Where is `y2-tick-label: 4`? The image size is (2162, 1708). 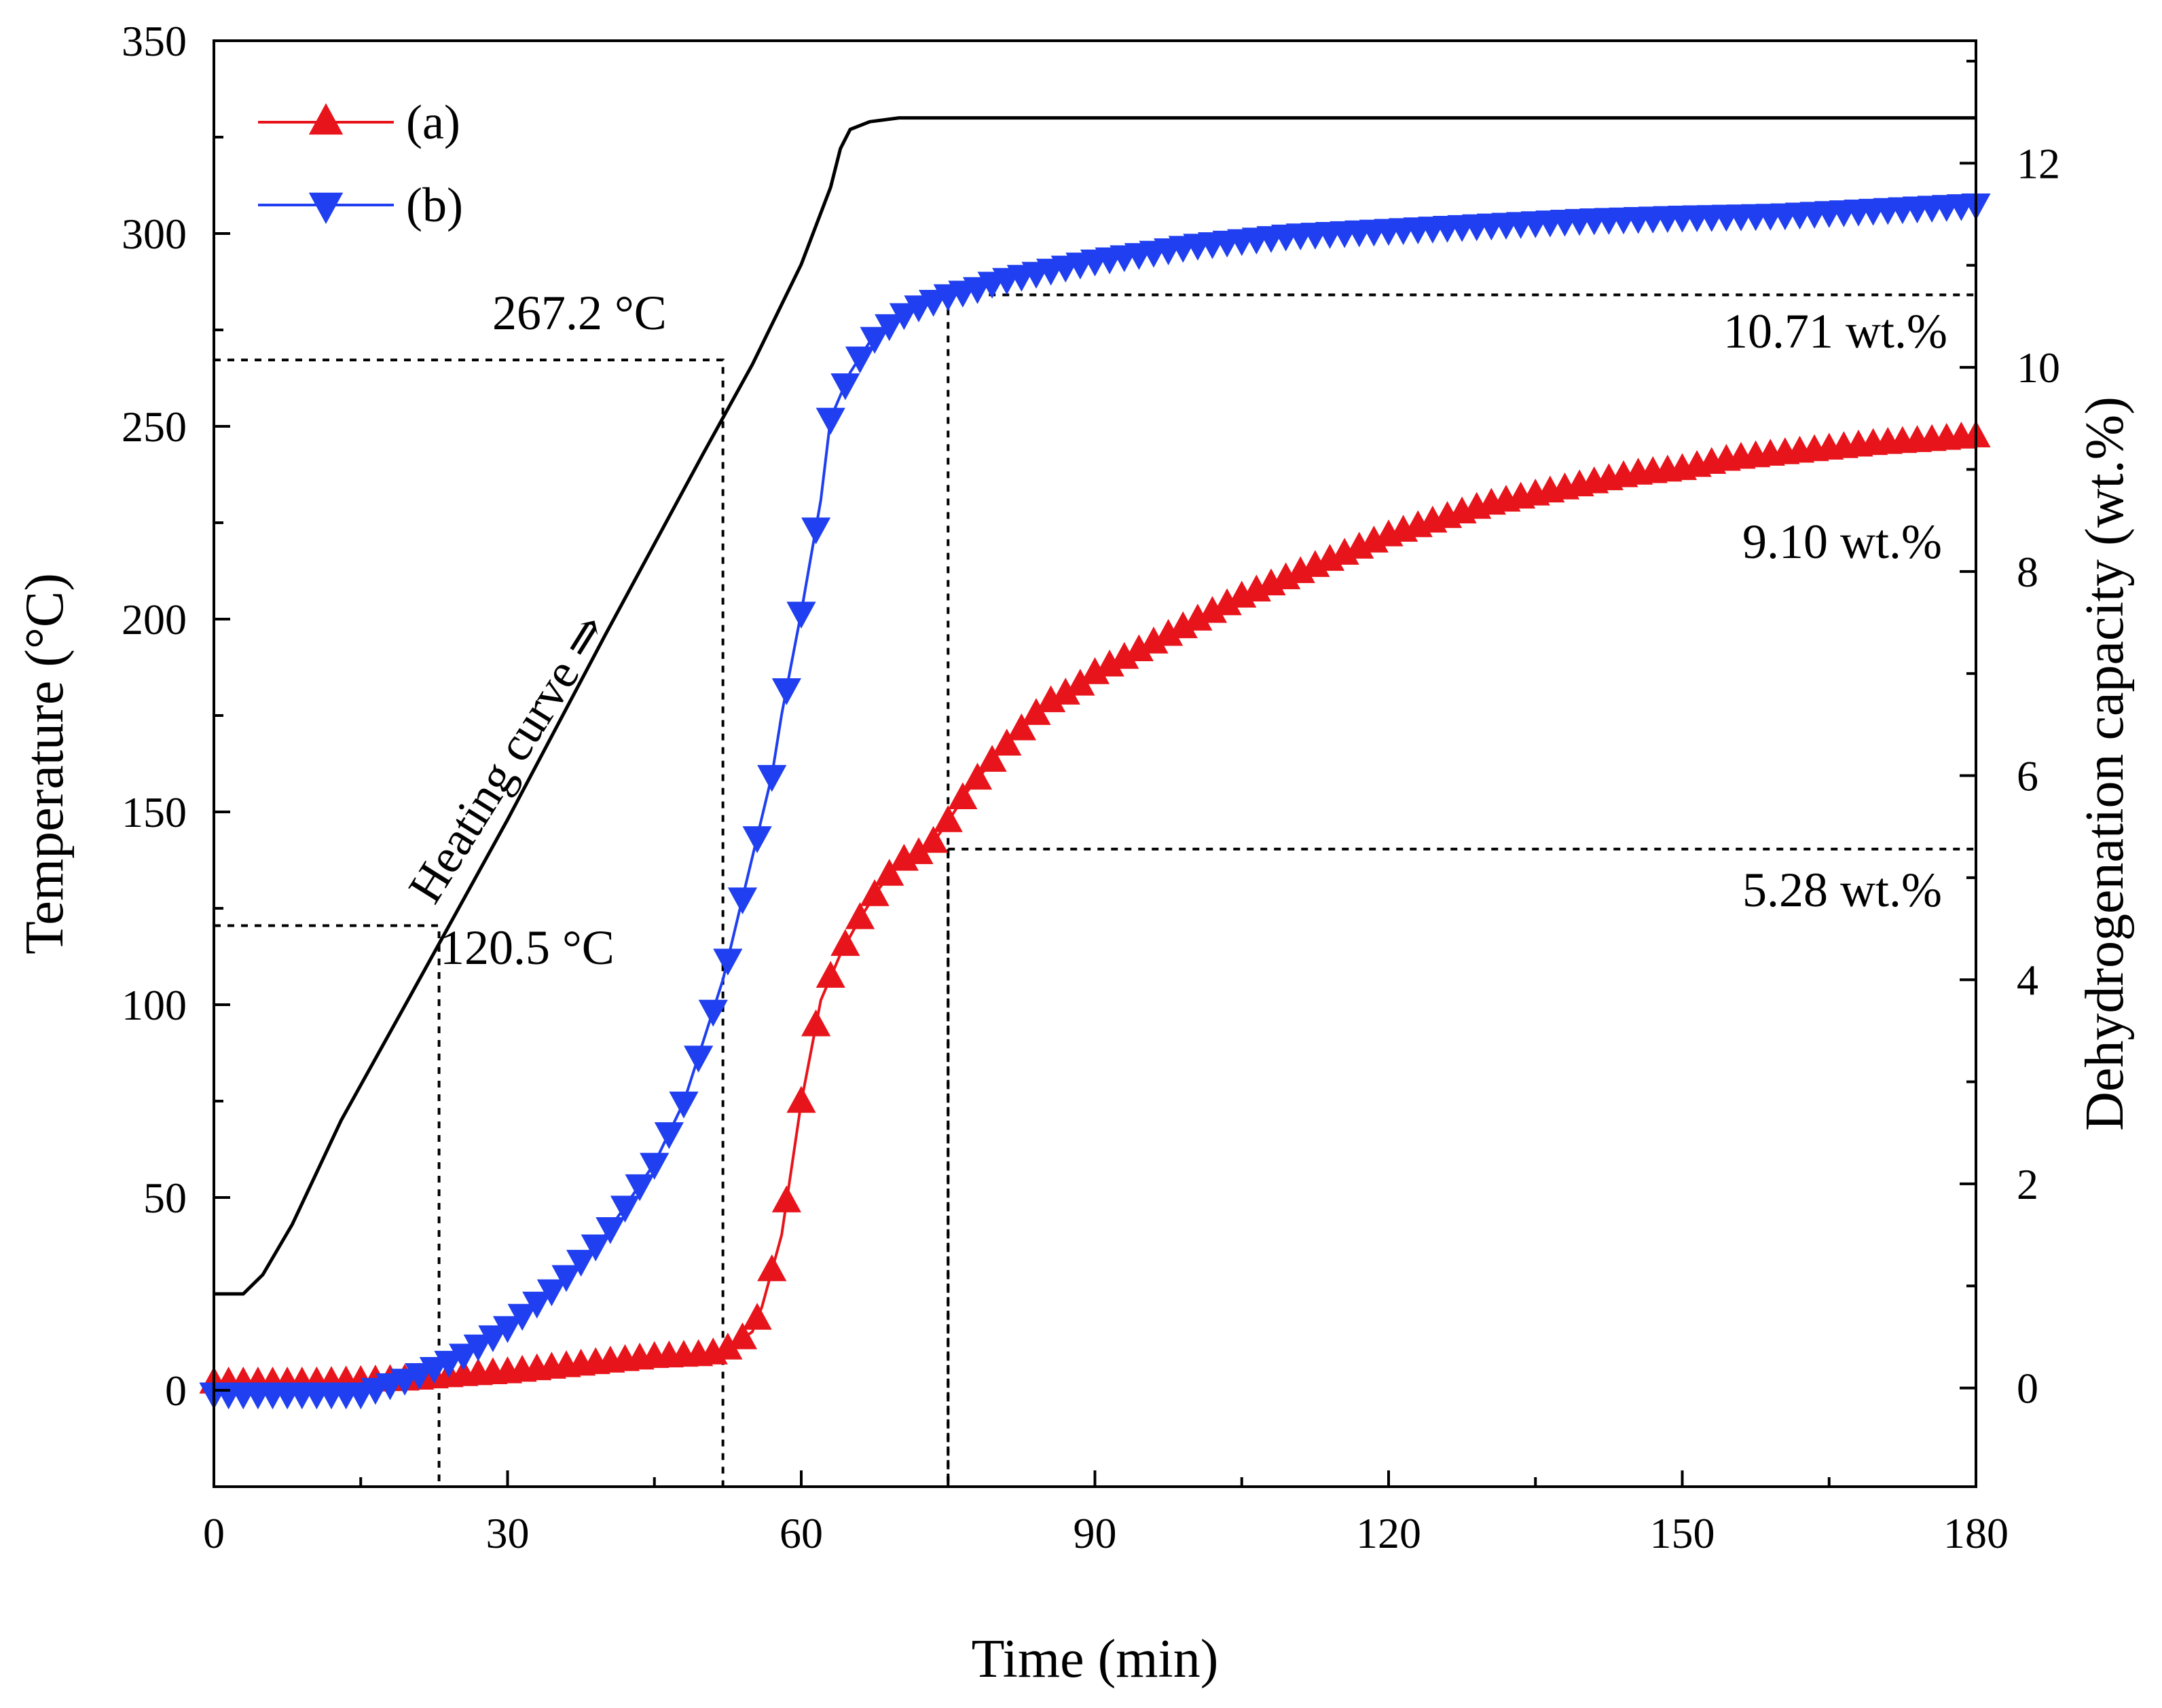
y2-tick-label: 4 is located at coordinates (2027, 980).